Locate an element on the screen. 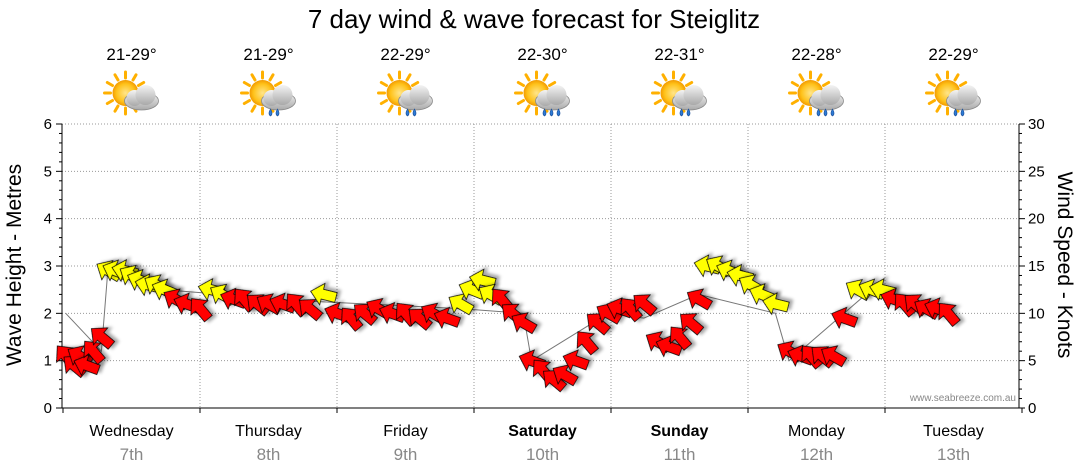 This screenshot has width=1080, height=475. left-tick-label: 6 is located at coordinates (48, 124).